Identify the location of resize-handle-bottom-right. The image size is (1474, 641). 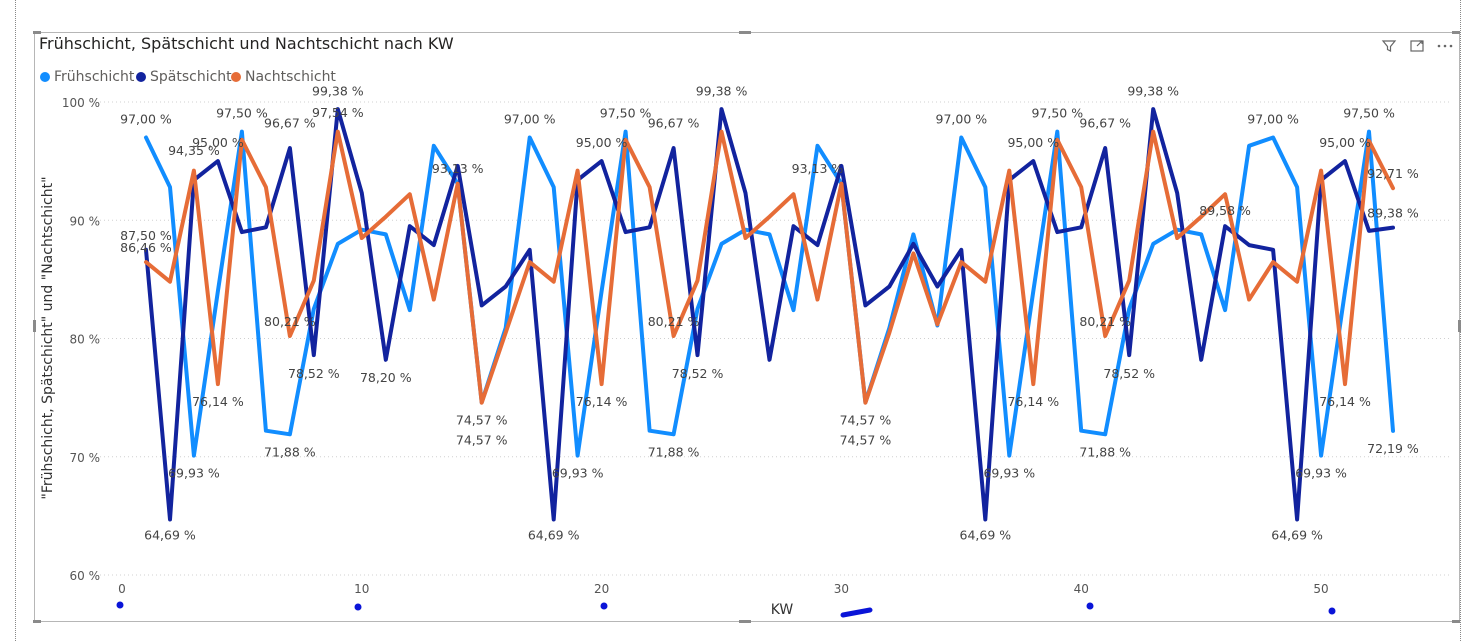
(1456, 621).